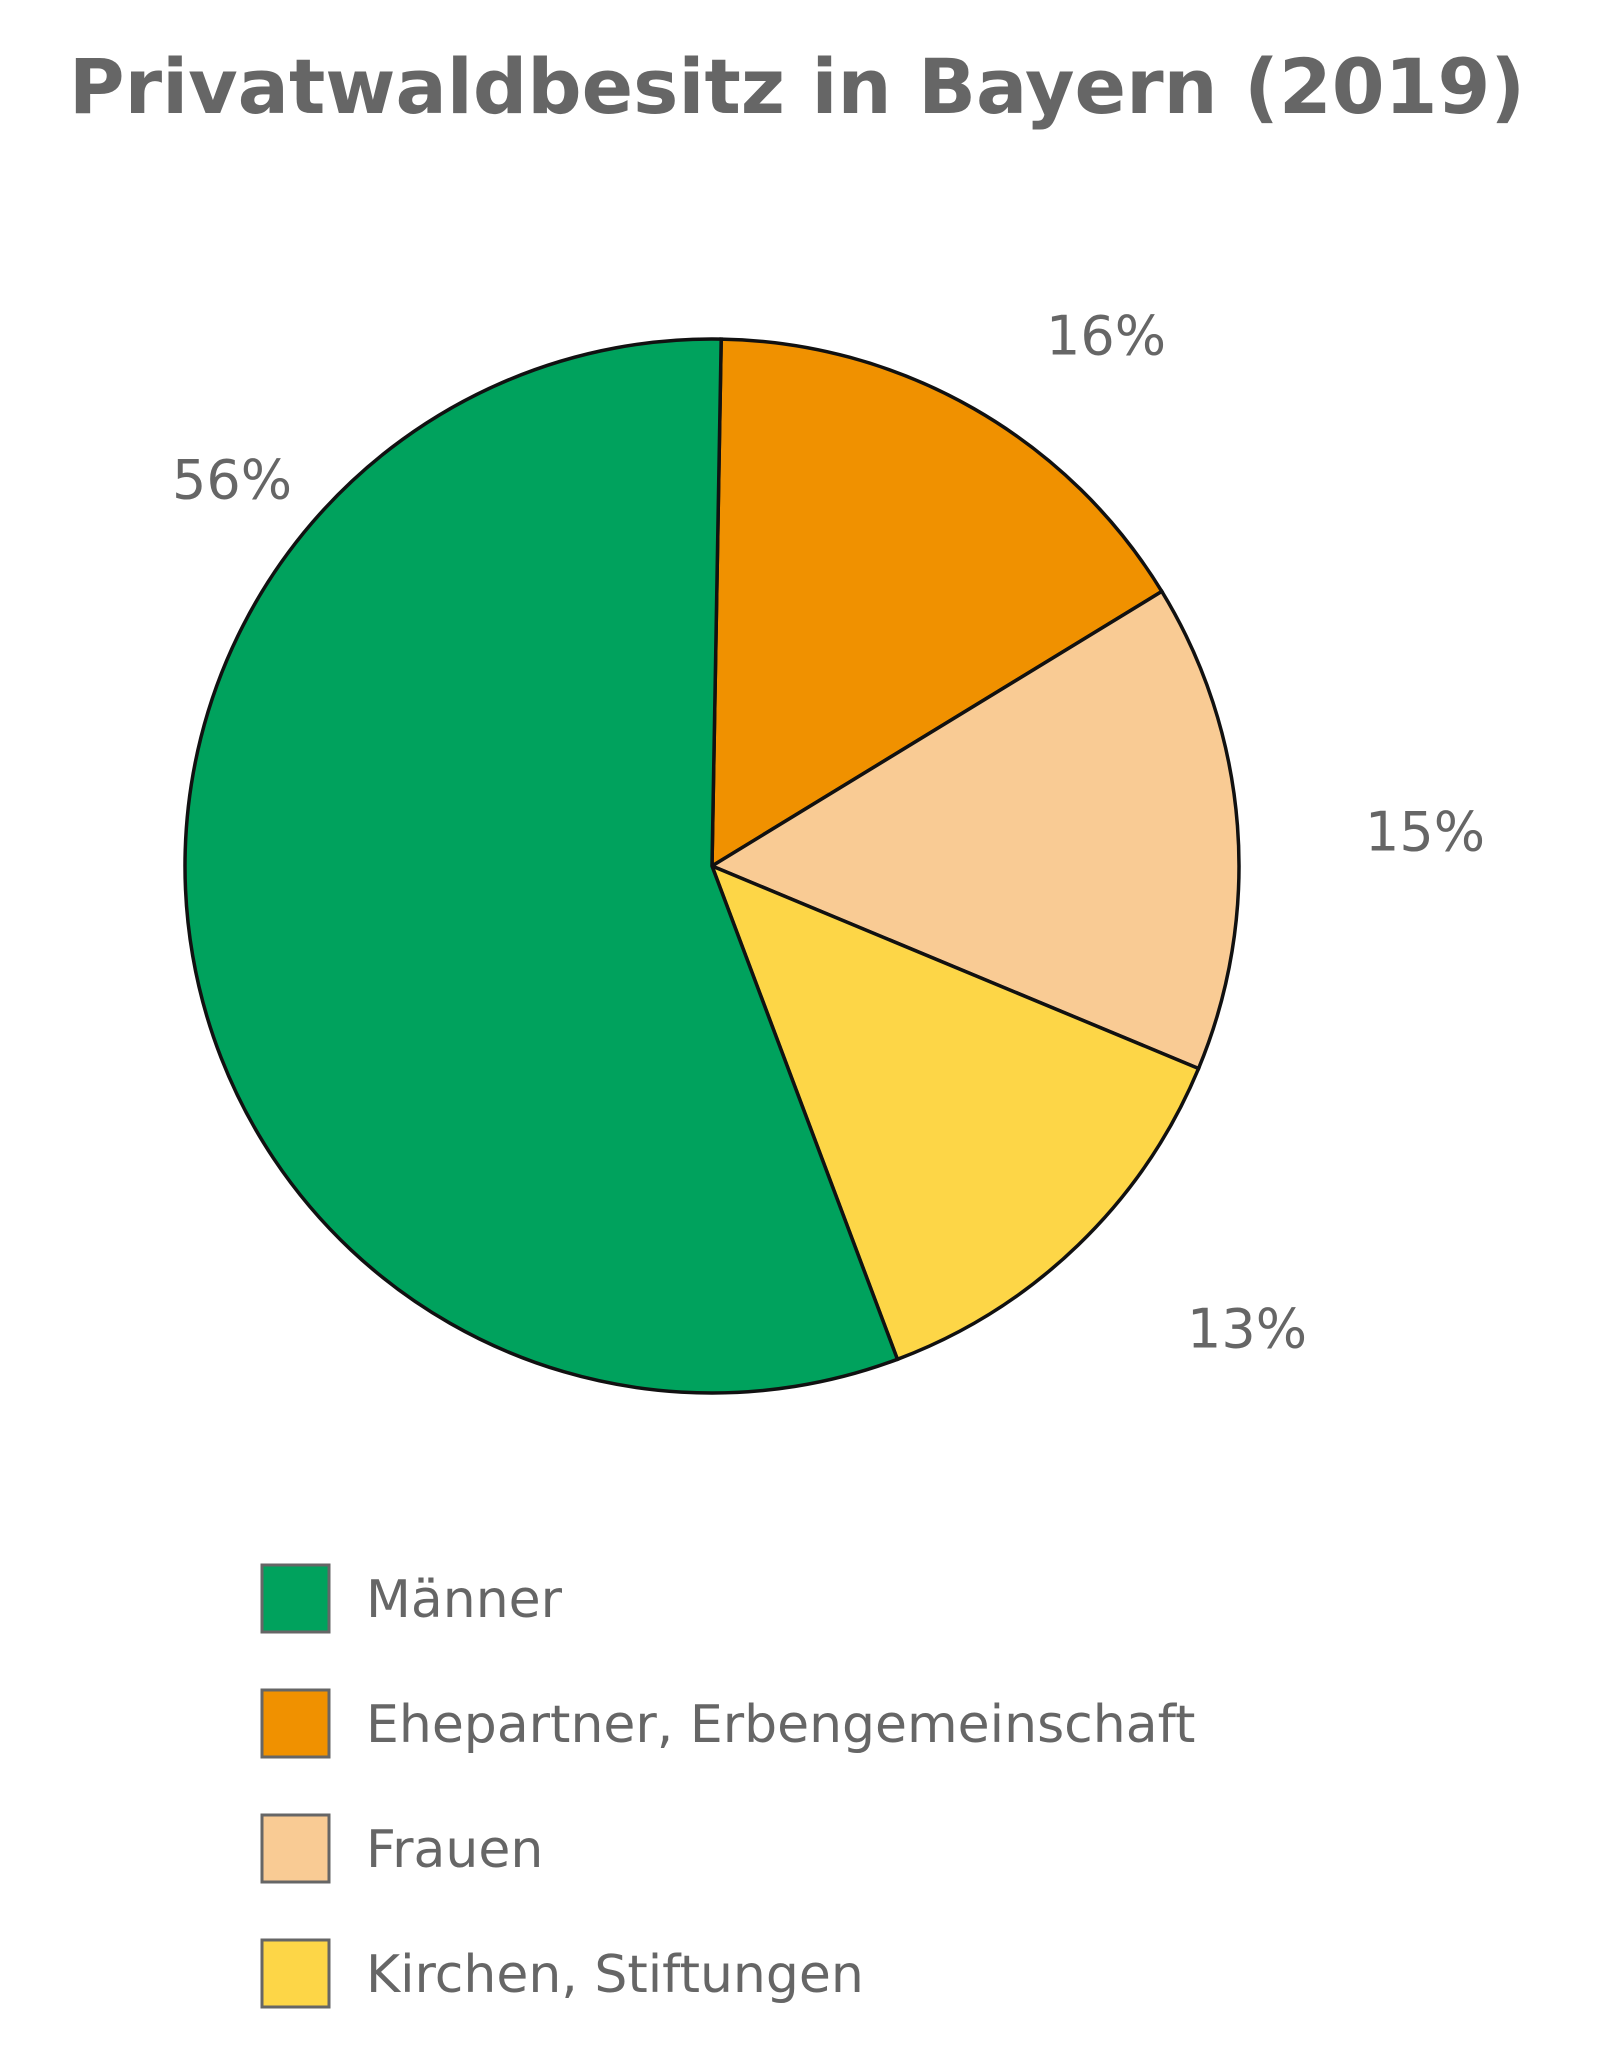  Describe the element at coordinates (232, 480) in the screenshot. I see `value-label: 56%` at that location.